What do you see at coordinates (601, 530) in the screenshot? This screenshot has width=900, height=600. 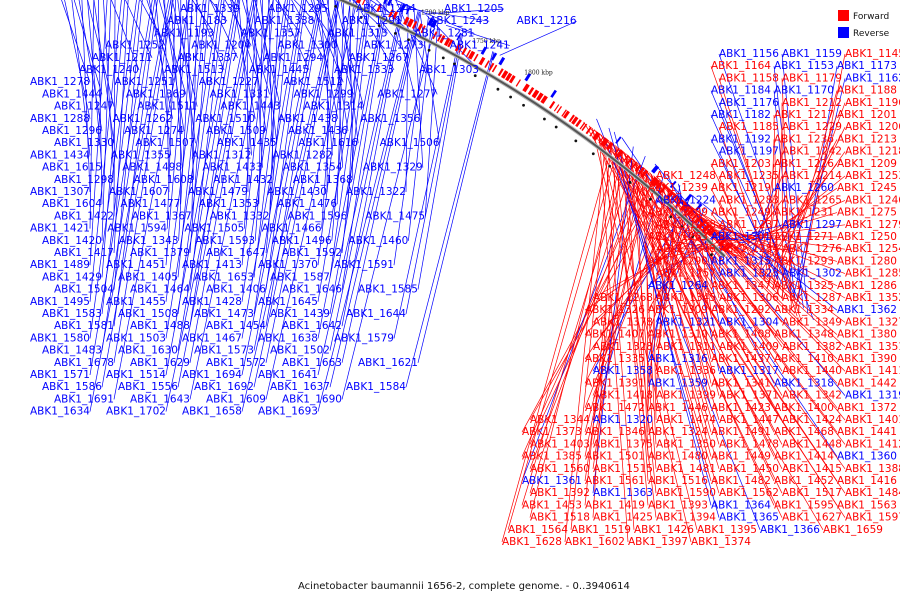 I see `gene-label-forward: ABK1_1519` at bounding box center [601, 530].